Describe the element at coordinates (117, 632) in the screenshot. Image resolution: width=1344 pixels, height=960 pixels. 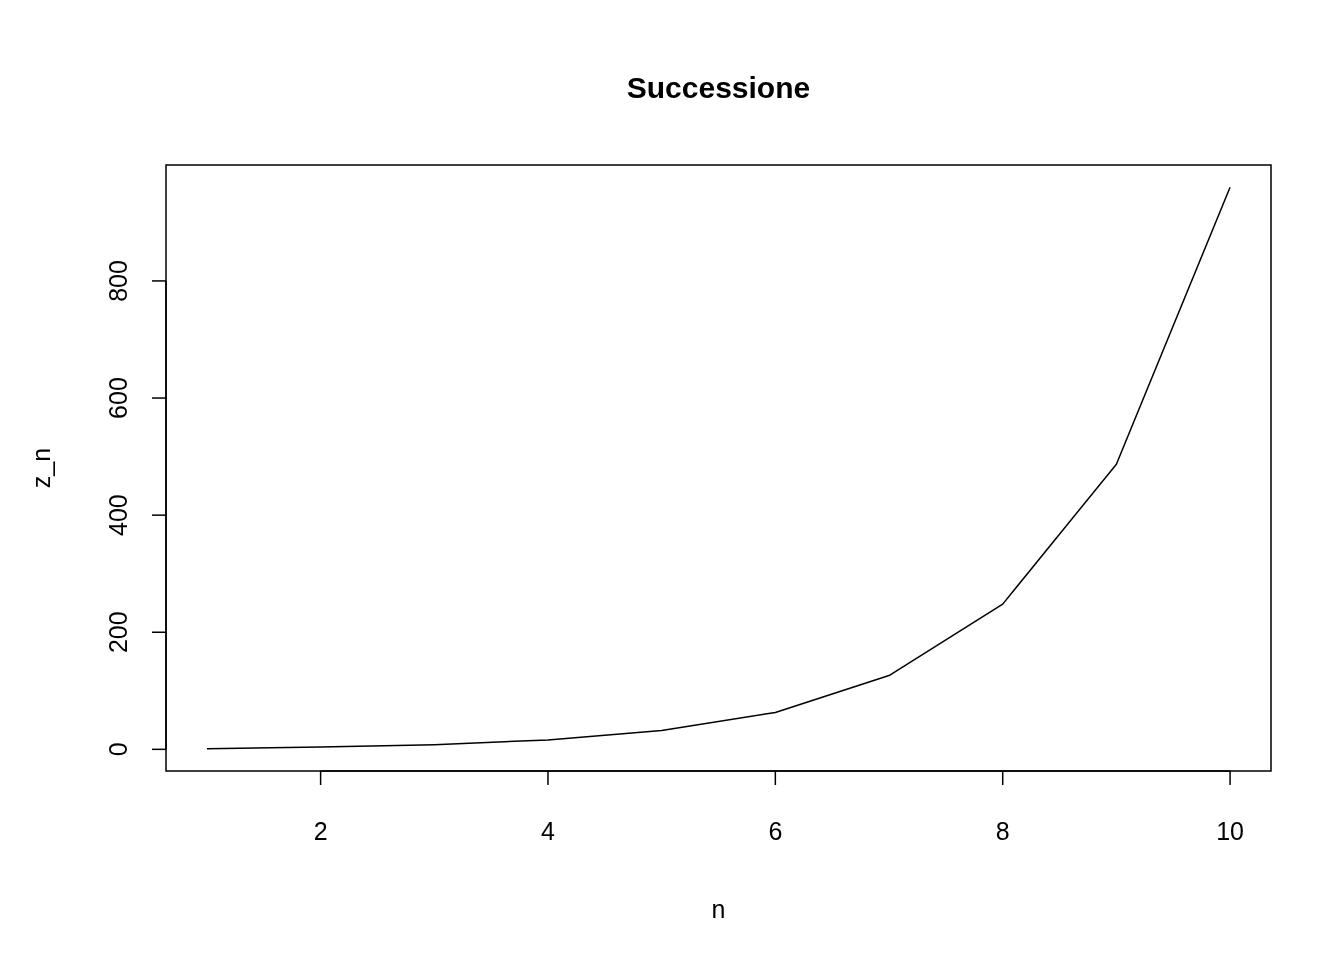
I see `y-tick-label: 200` at that location.